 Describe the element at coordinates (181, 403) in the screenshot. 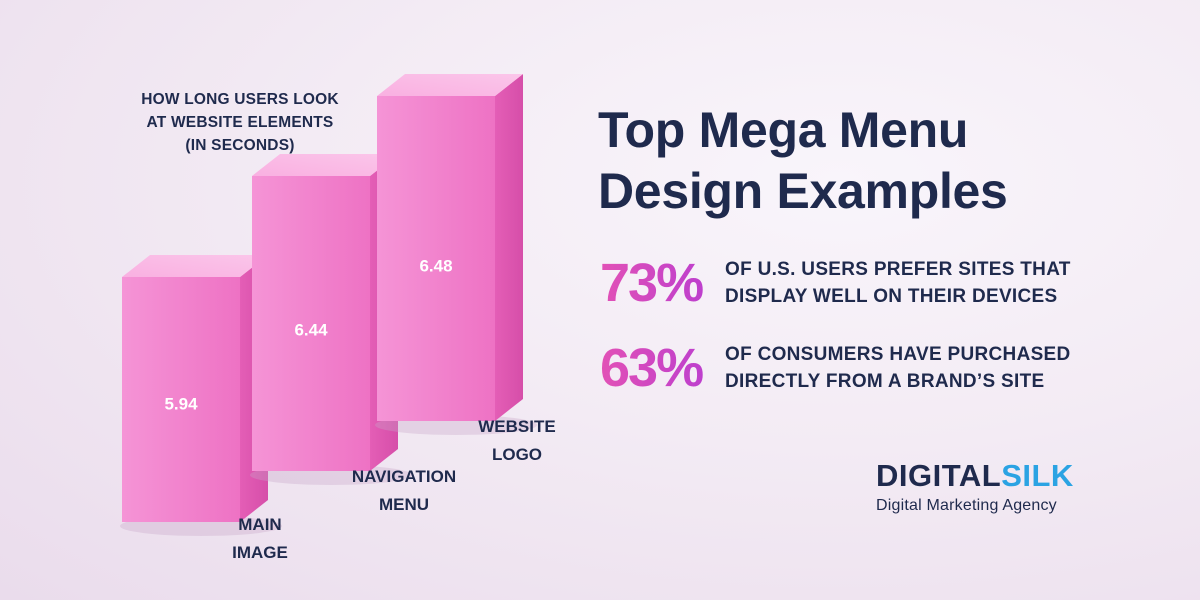

I see `bar-value-label-1: 5.94` at that location.